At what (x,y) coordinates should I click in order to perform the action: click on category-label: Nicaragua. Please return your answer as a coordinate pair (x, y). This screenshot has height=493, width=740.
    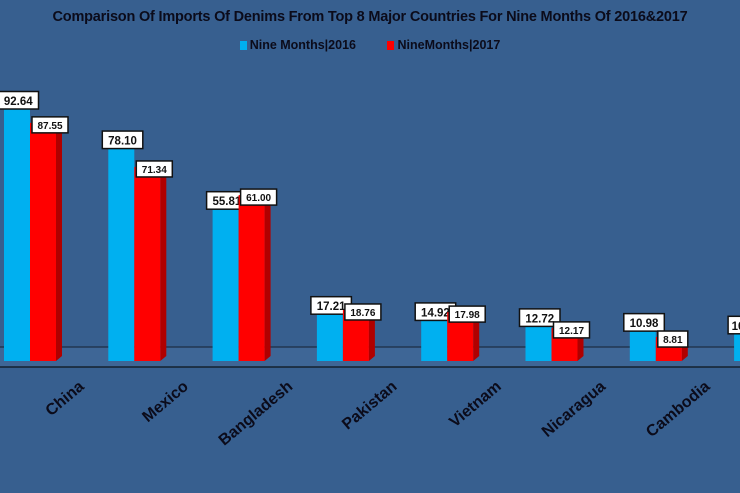
    Looking at the image, I should click on (574, 409).